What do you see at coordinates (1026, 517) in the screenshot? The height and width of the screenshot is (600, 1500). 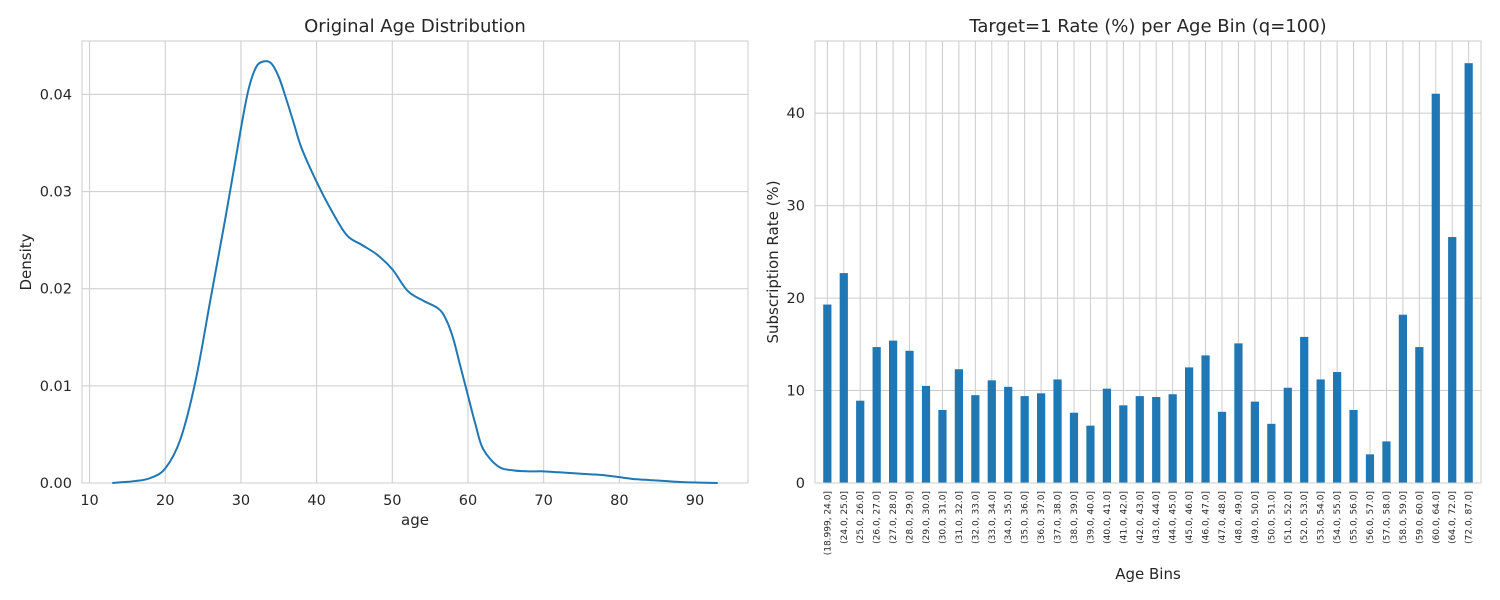 I see `bar-x-tick-label: (35.0, 36.0]` at bounding box center [1026, 517].